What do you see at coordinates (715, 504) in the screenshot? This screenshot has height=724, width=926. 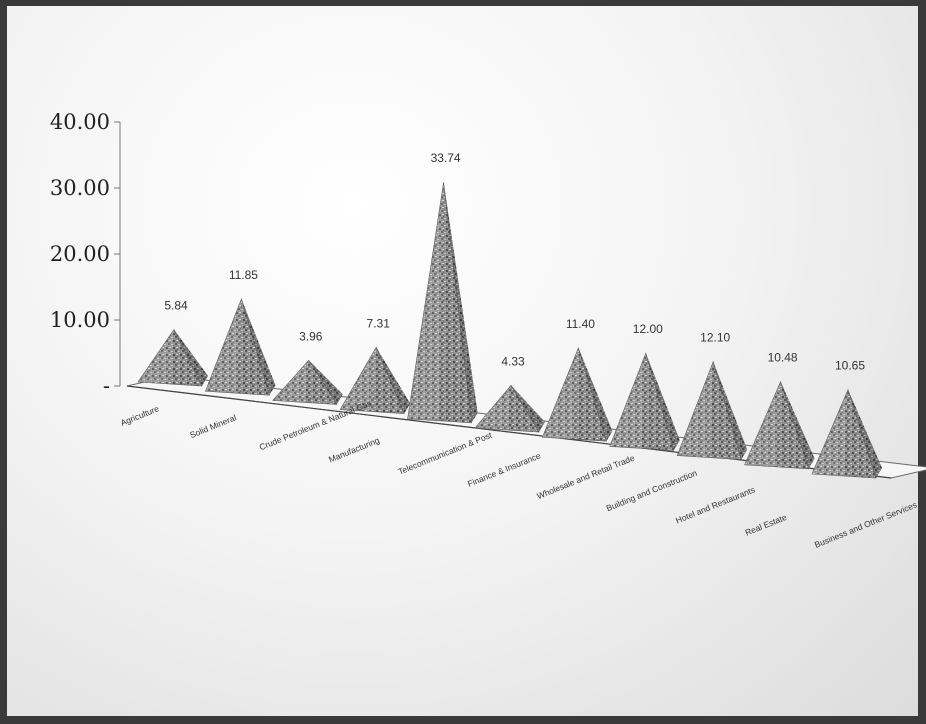 I see `category-label: Hotel and Restaurants` at bounding box center [715, 504].